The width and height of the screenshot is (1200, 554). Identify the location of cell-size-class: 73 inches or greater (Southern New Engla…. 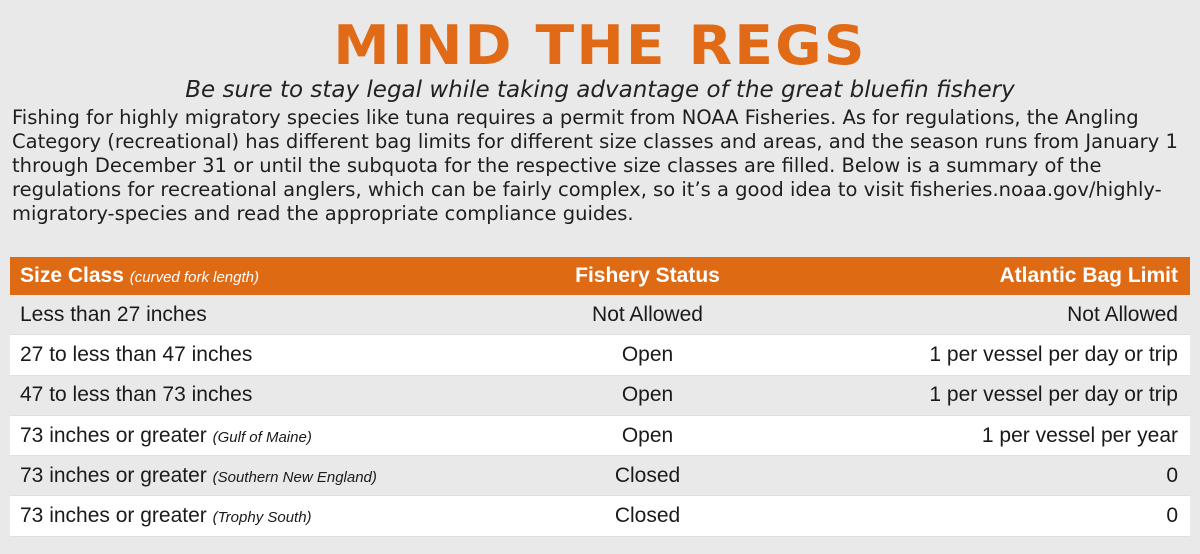
(220, 476).